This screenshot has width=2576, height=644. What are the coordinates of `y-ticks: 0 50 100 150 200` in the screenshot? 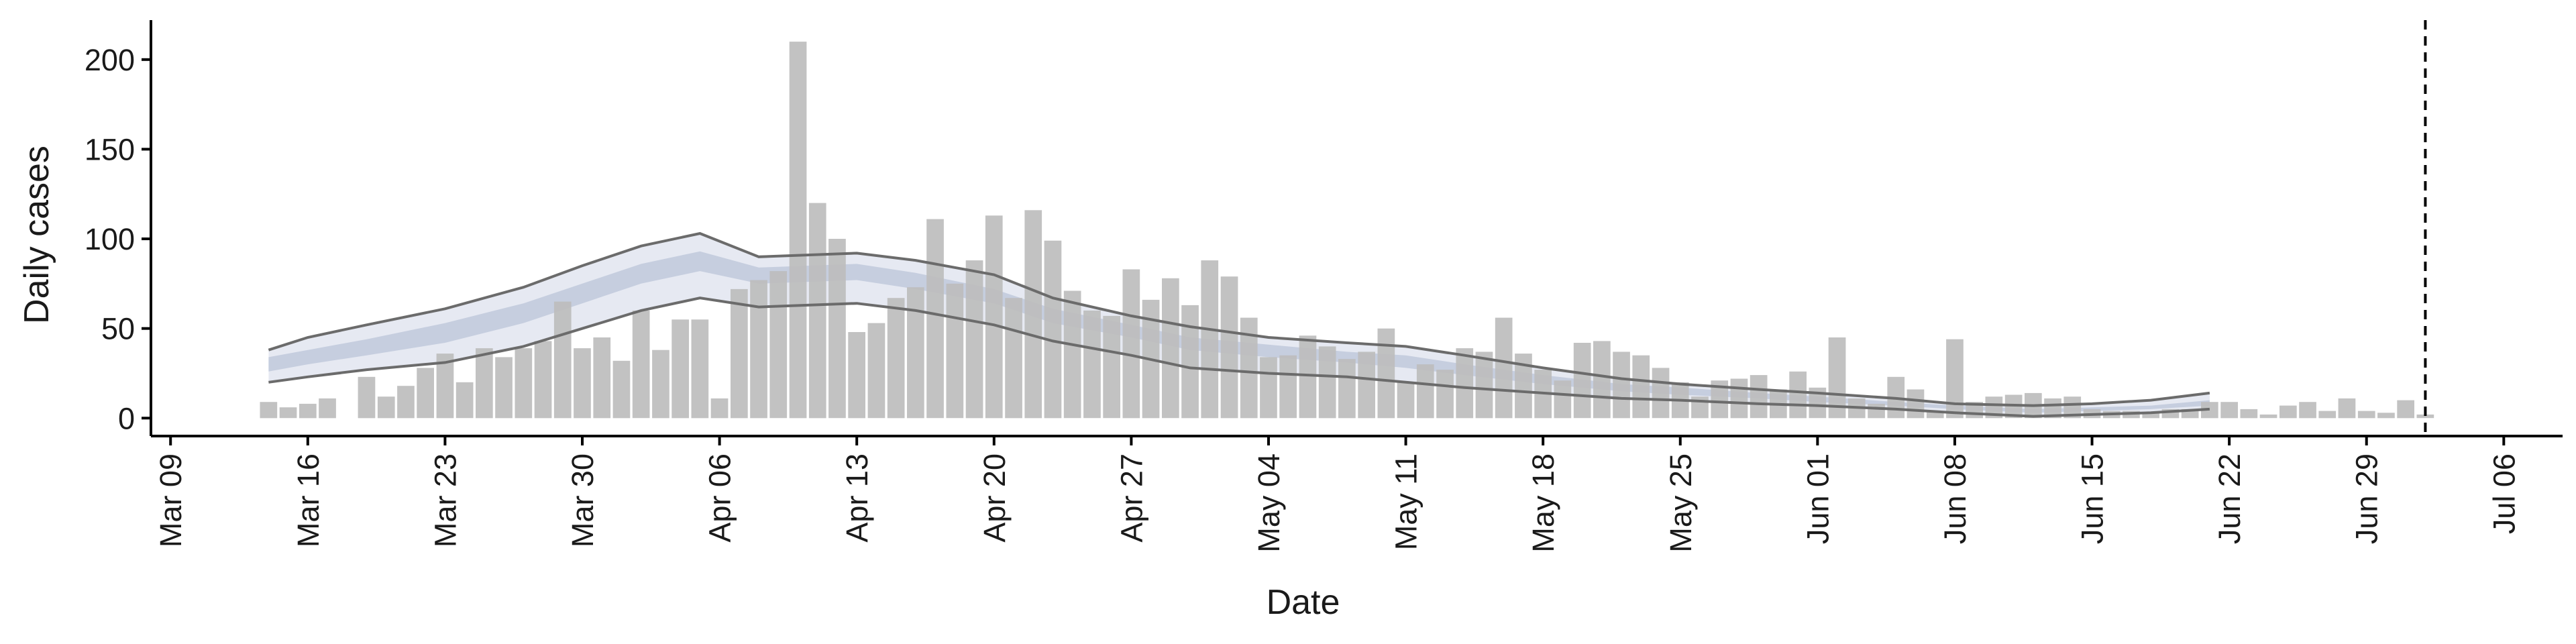 It's located at (118, 239).